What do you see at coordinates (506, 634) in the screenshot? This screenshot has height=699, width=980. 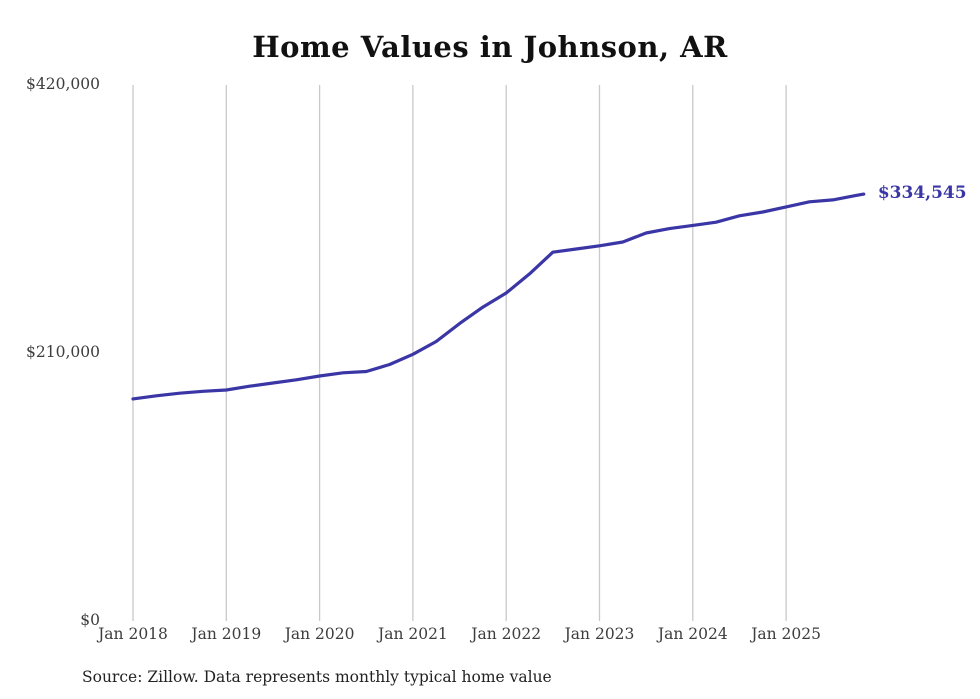 I see `x-tick-label: Jan 2022` at bounding box center [506, 634].